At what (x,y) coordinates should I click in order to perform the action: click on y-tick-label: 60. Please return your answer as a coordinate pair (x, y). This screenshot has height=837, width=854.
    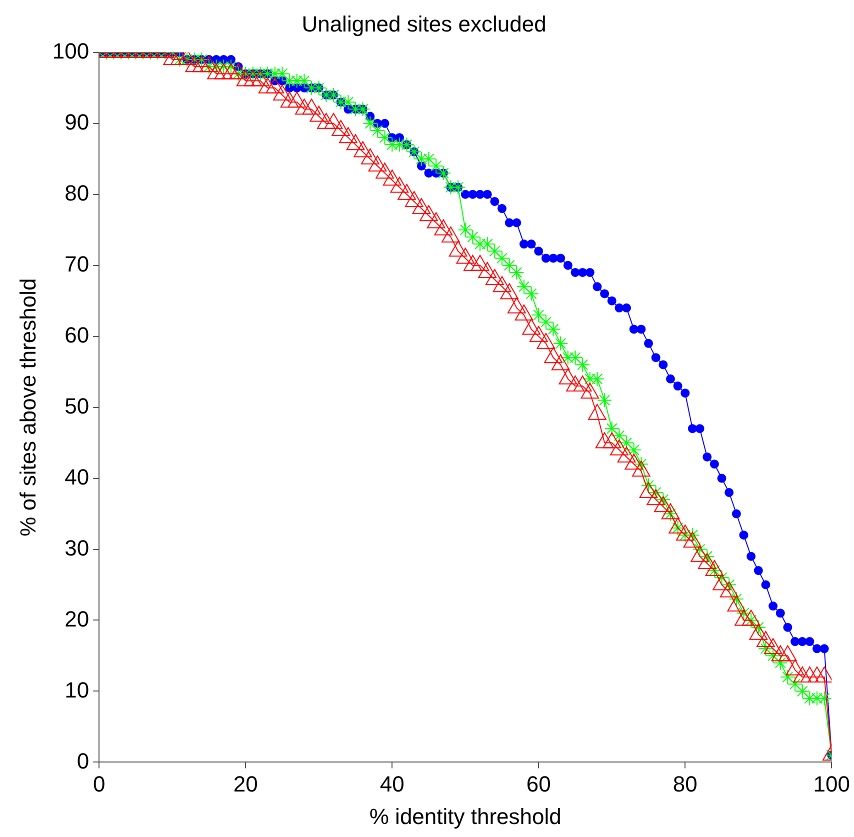
    Looking at the image, I should click on (77, 335).